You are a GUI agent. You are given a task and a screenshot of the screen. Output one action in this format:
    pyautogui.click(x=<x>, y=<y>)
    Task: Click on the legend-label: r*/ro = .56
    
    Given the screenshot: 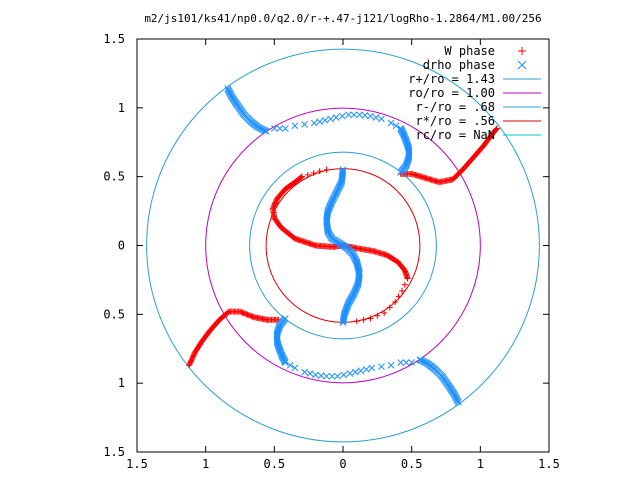 What is the action you would take?
    pyautogui.click(x=455, y=121)
    